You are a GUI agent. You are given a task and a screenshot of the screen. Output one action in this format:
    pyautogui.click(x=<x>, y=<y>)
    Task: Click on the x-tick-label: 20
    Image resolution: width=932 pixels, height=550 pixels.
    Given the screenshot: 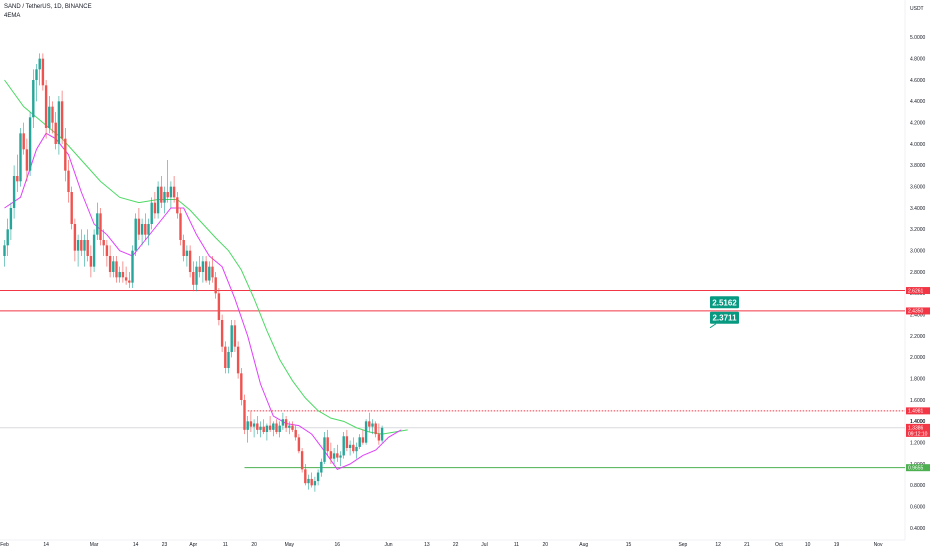 What is the action you would take?
    pyautogui.click(x=546, y=545)
    